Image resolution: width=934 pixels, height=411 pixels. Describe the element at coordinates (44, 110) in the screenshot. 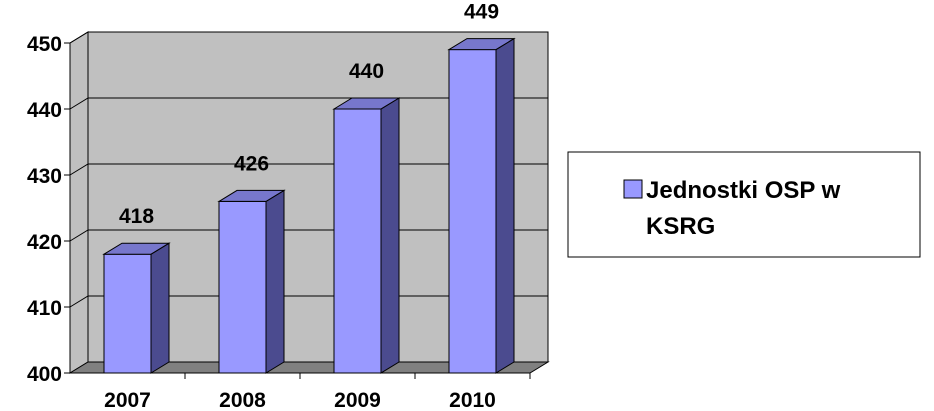

I see `y-tick-label: 440` at that location.